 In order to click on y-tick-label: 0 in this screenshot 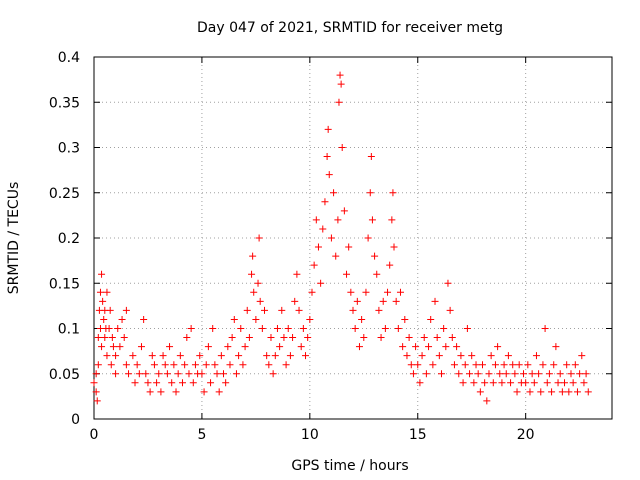, I will do `click(75, 420)`.